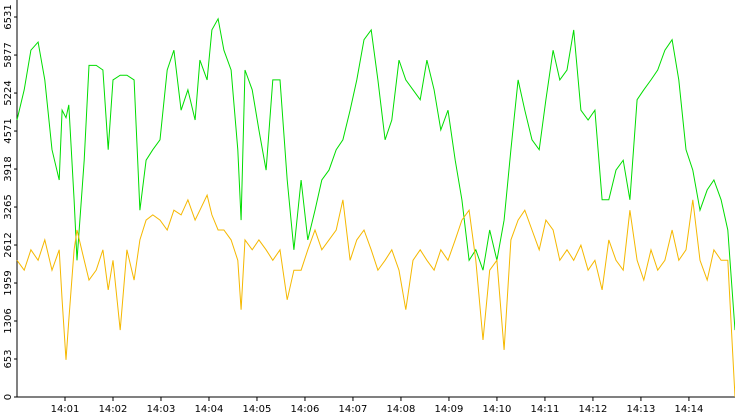 The width and height of the screenshot is (735, 415). I want to click on y-tick-label: 3265, so click(8, 206).